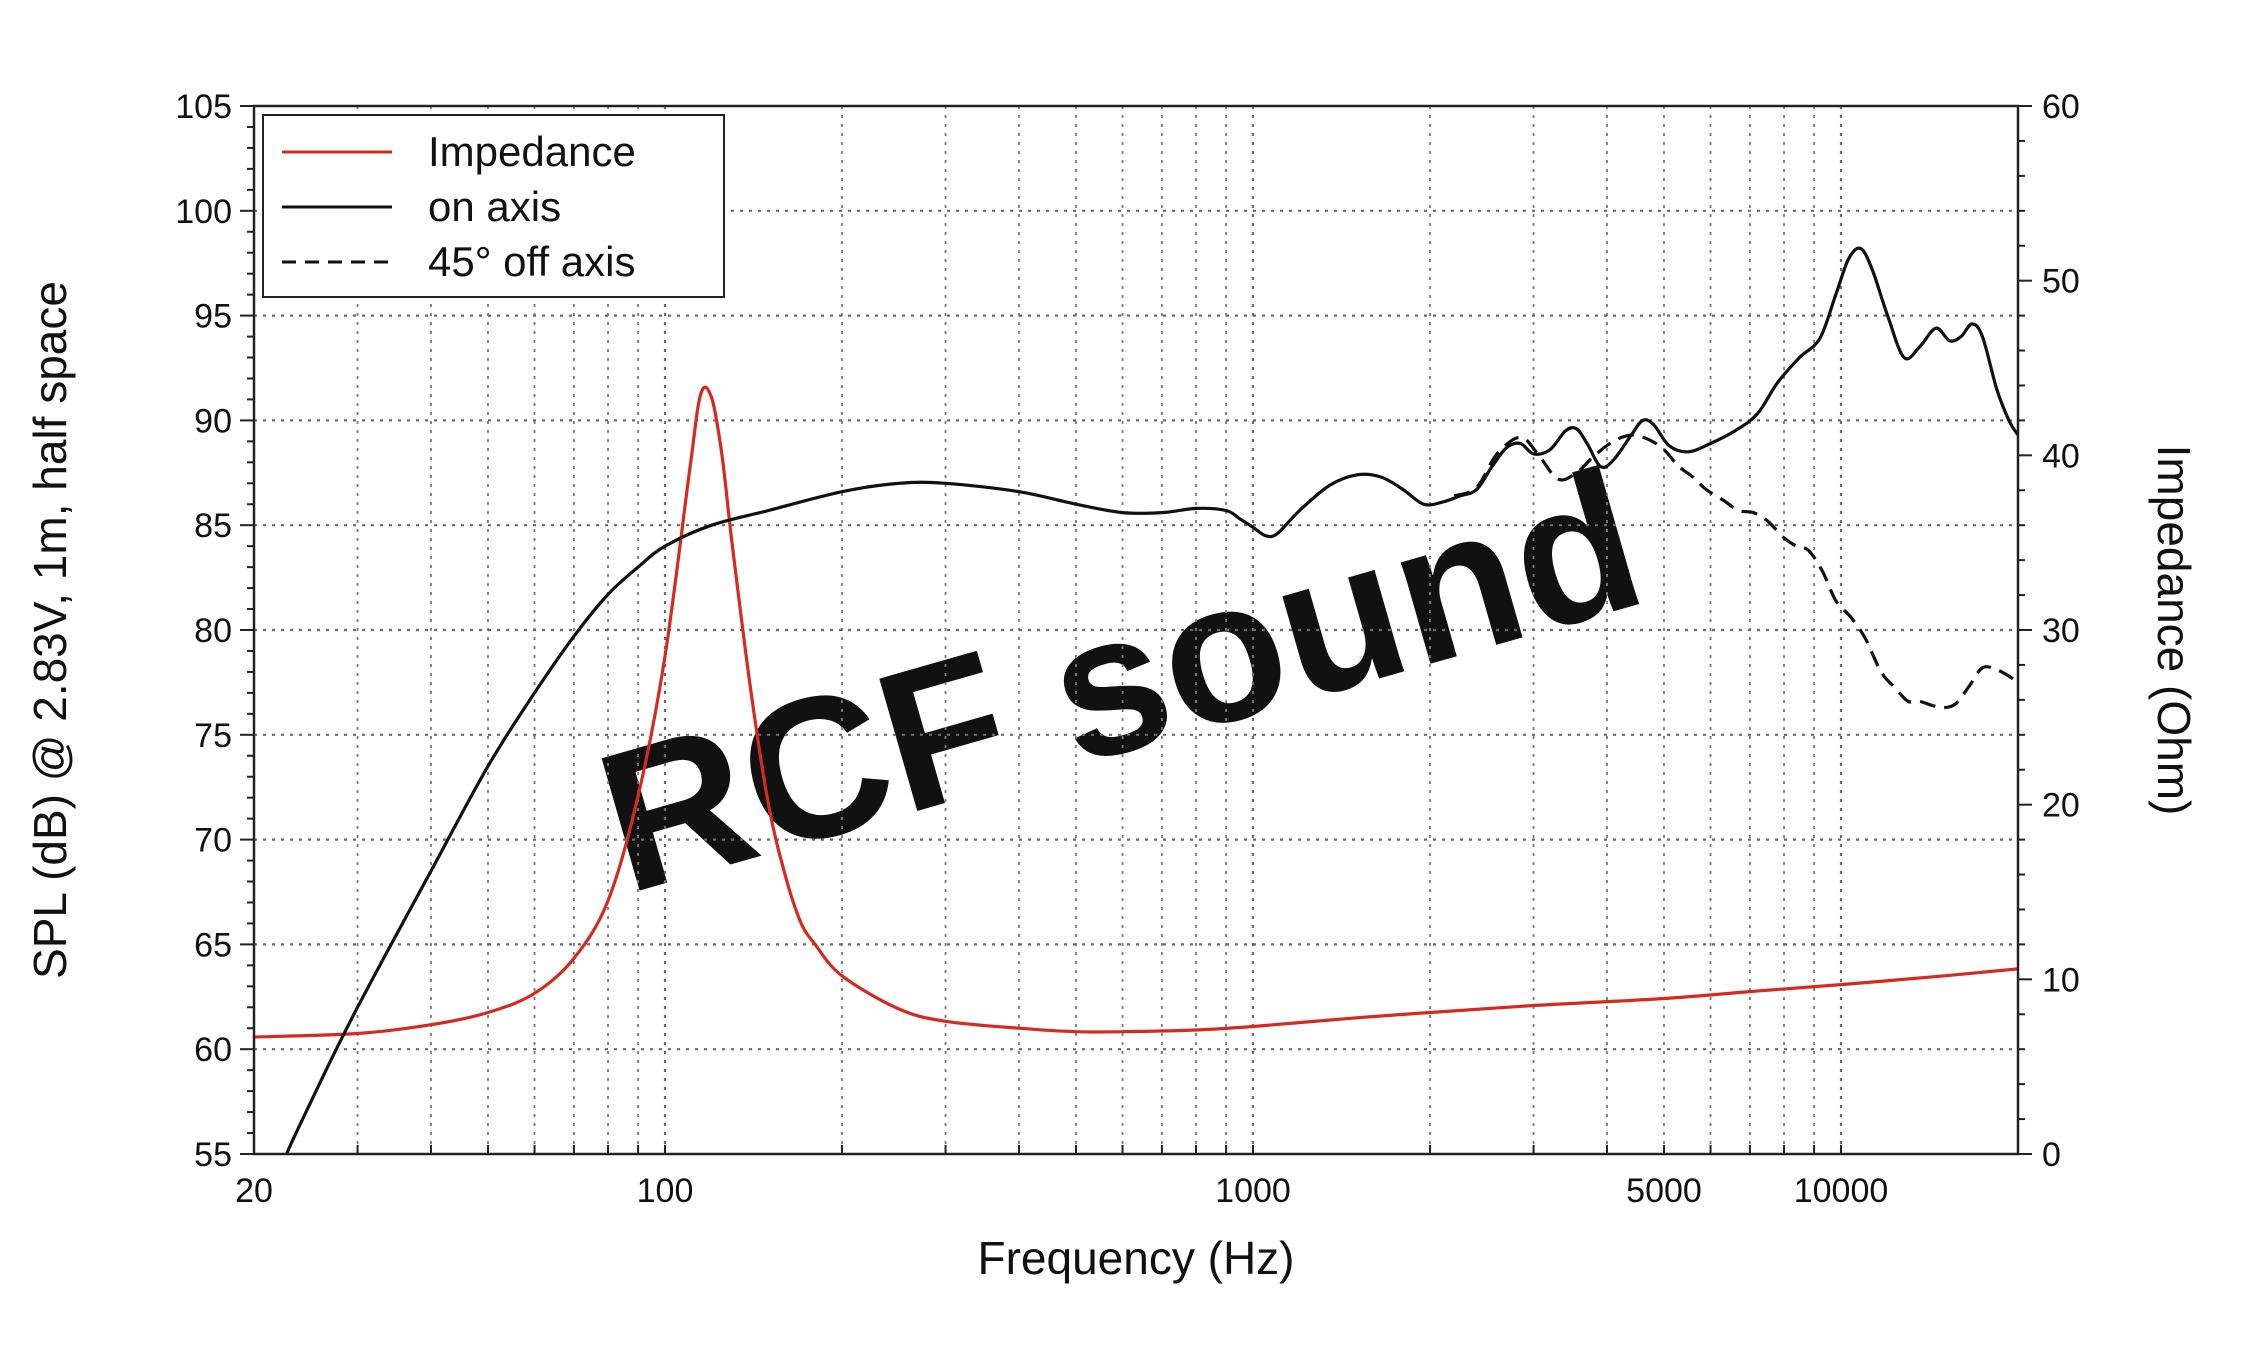  Describe the element at coordinates (203, 212) in the screenshot. I see `y-tick-label: 100` at that location.